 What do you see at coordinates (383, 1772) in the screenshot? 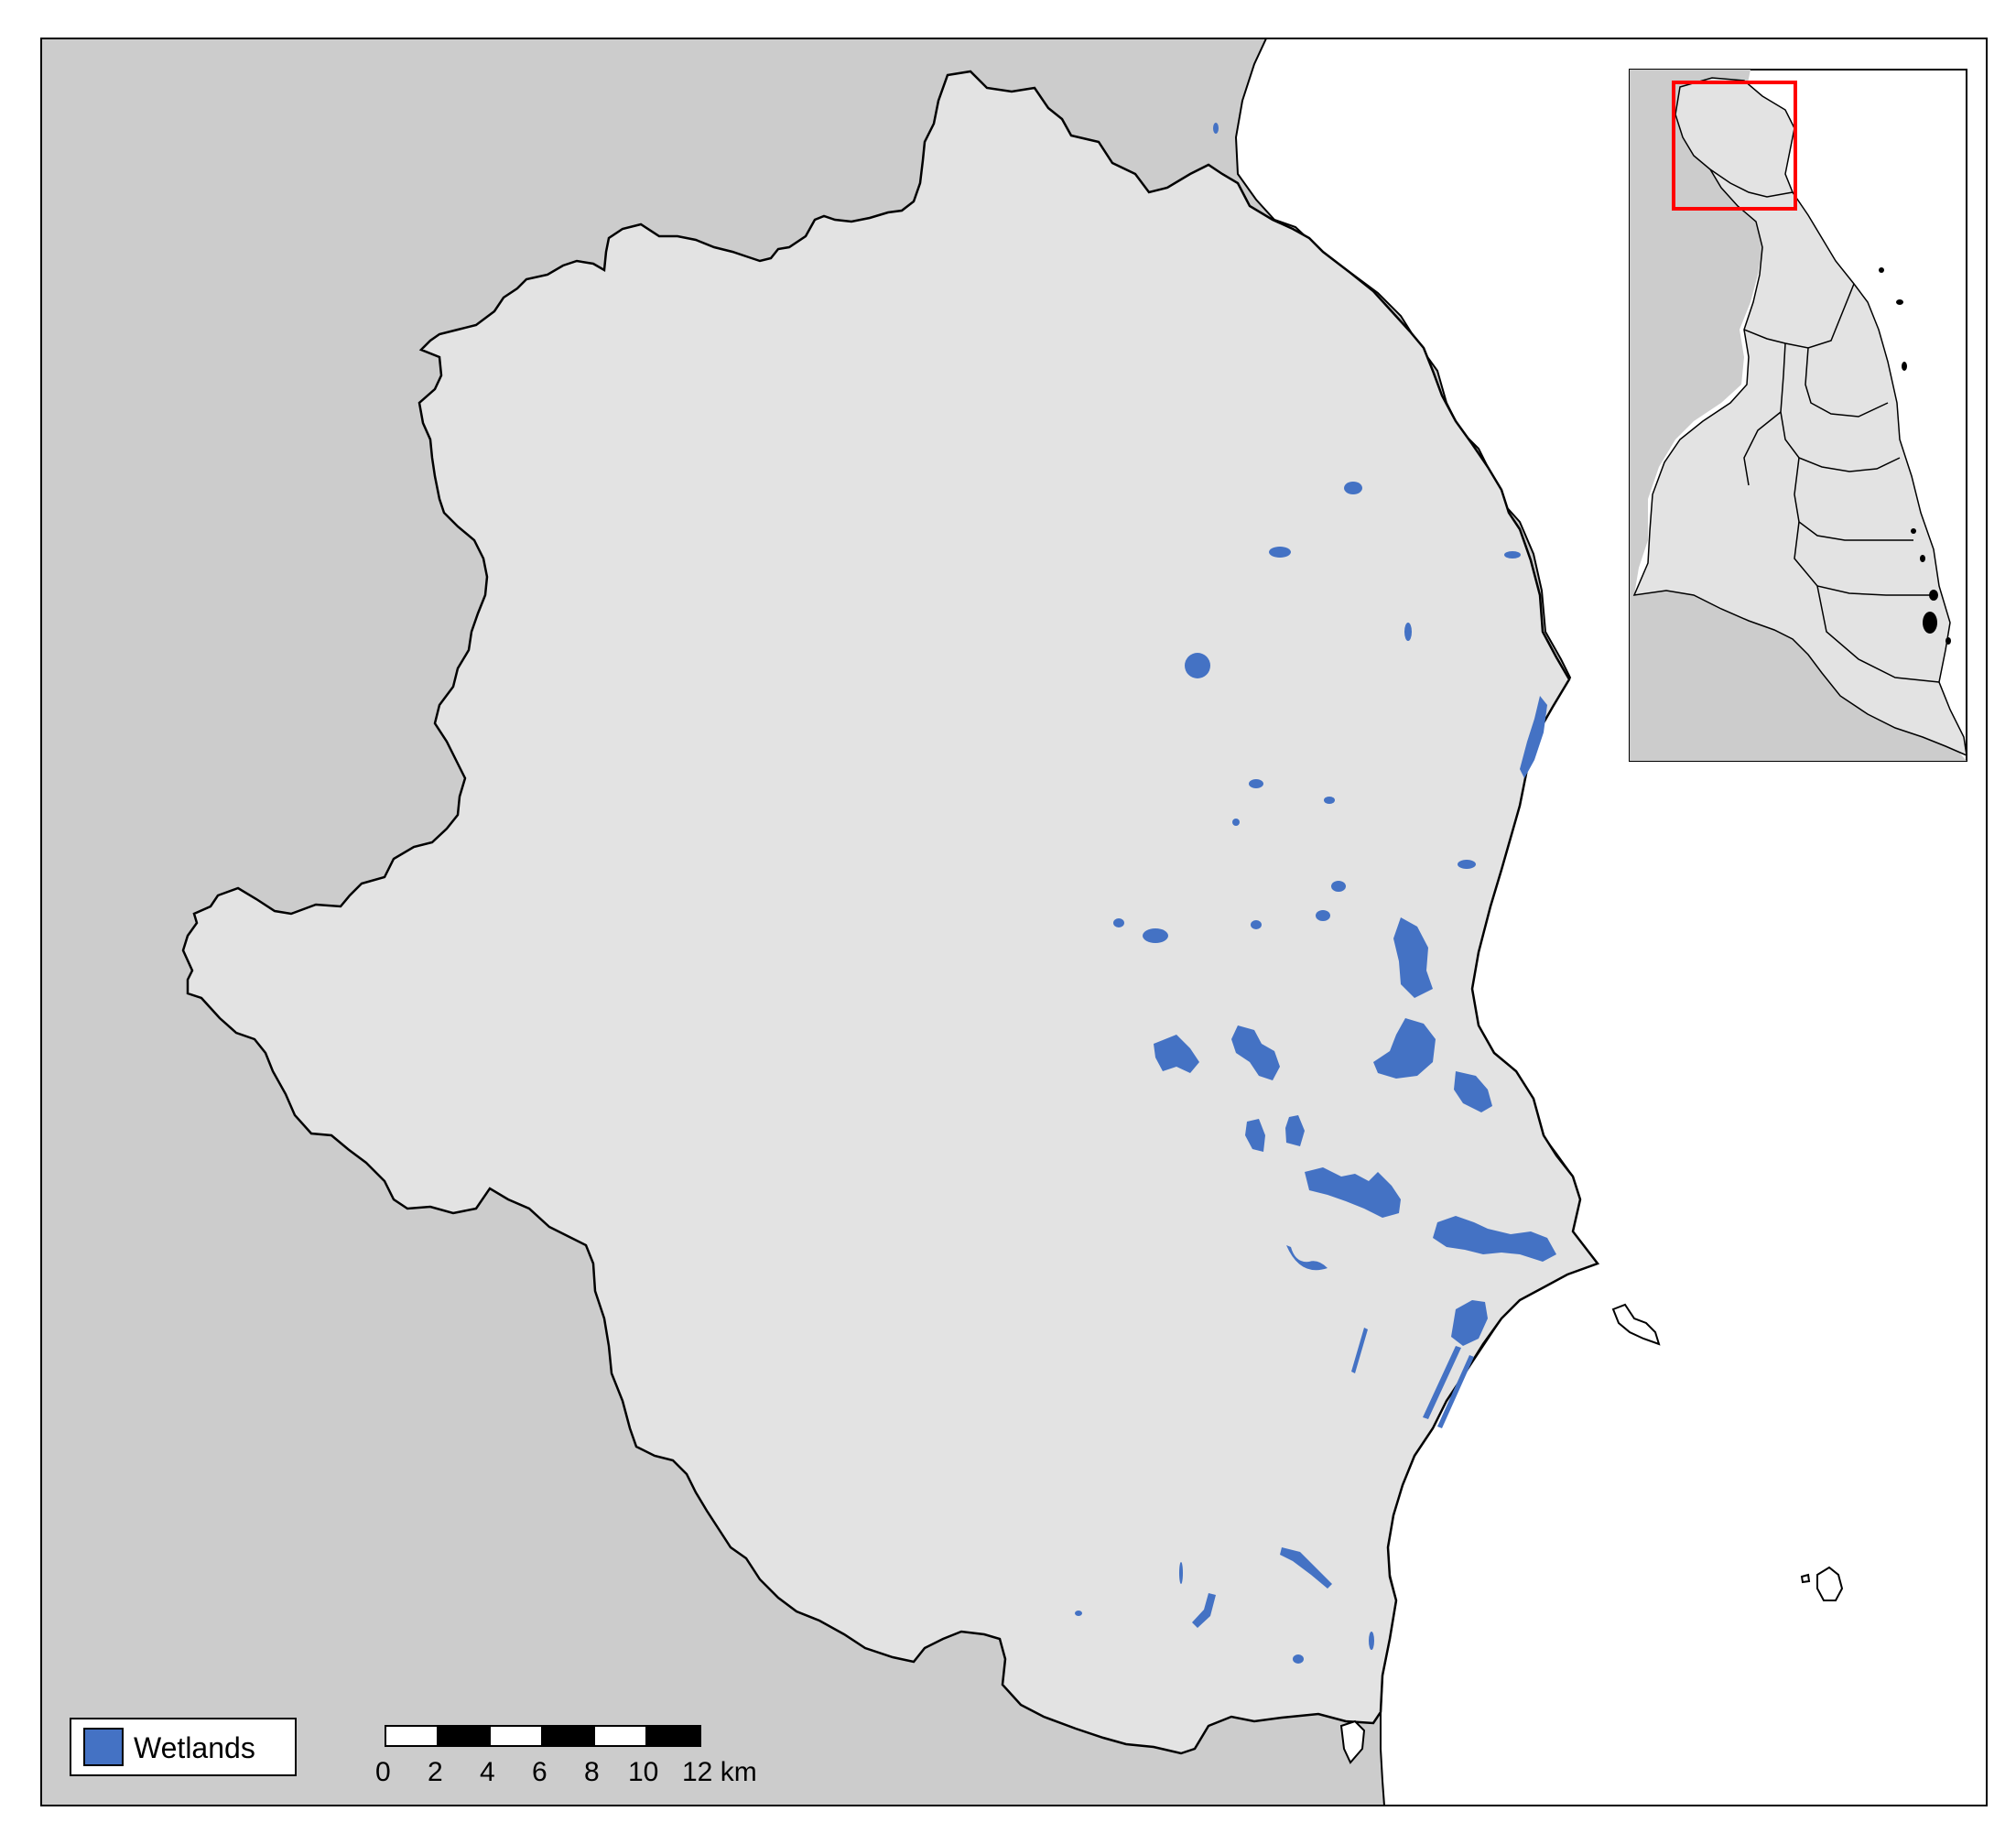
I see `scale-tick-label: 0` at bounding box center [383, 1772].